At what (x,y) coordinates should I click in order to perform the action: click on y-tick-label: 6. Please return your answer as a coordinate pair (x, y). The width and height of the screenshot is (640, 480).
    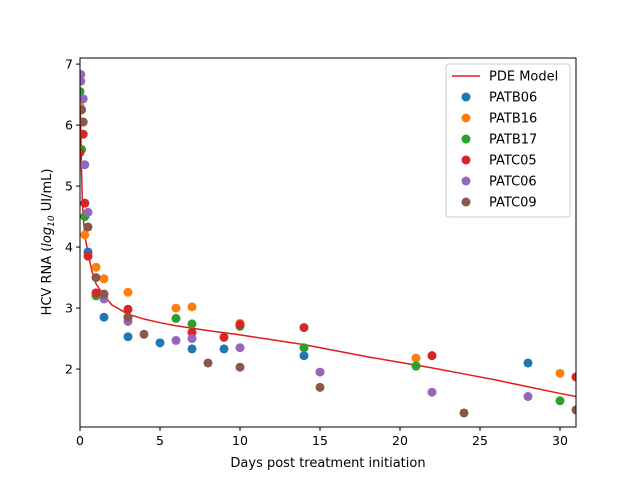
    Looking at the image, I should click on (69, 125).